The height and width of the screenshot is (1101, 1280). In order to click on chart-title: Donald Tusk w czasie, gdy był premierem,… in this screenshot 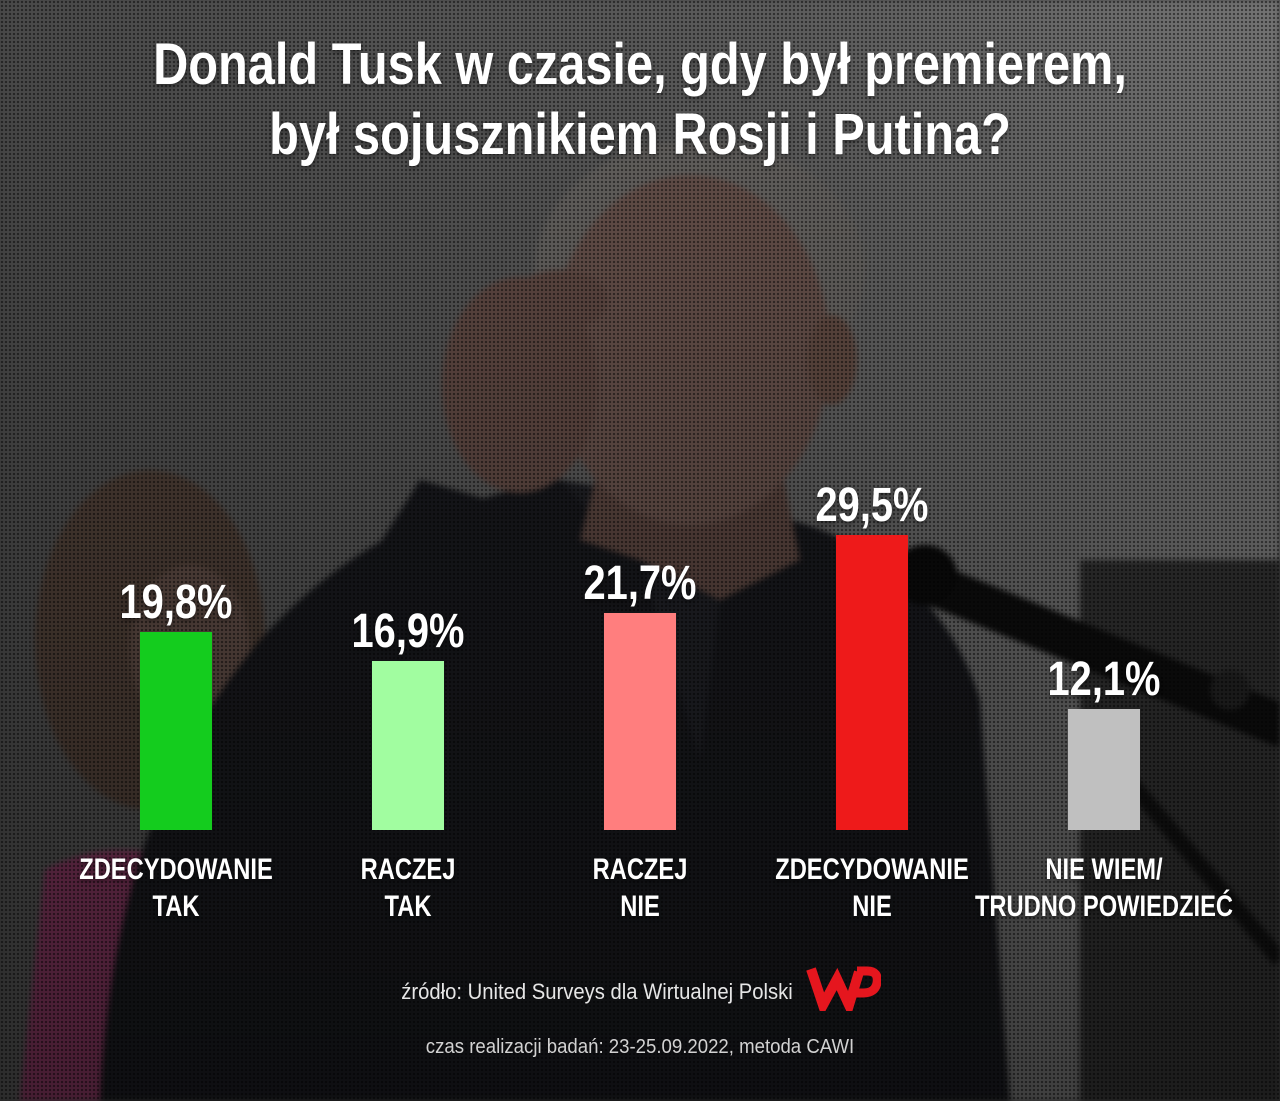, I will do `click(639, 100)`.